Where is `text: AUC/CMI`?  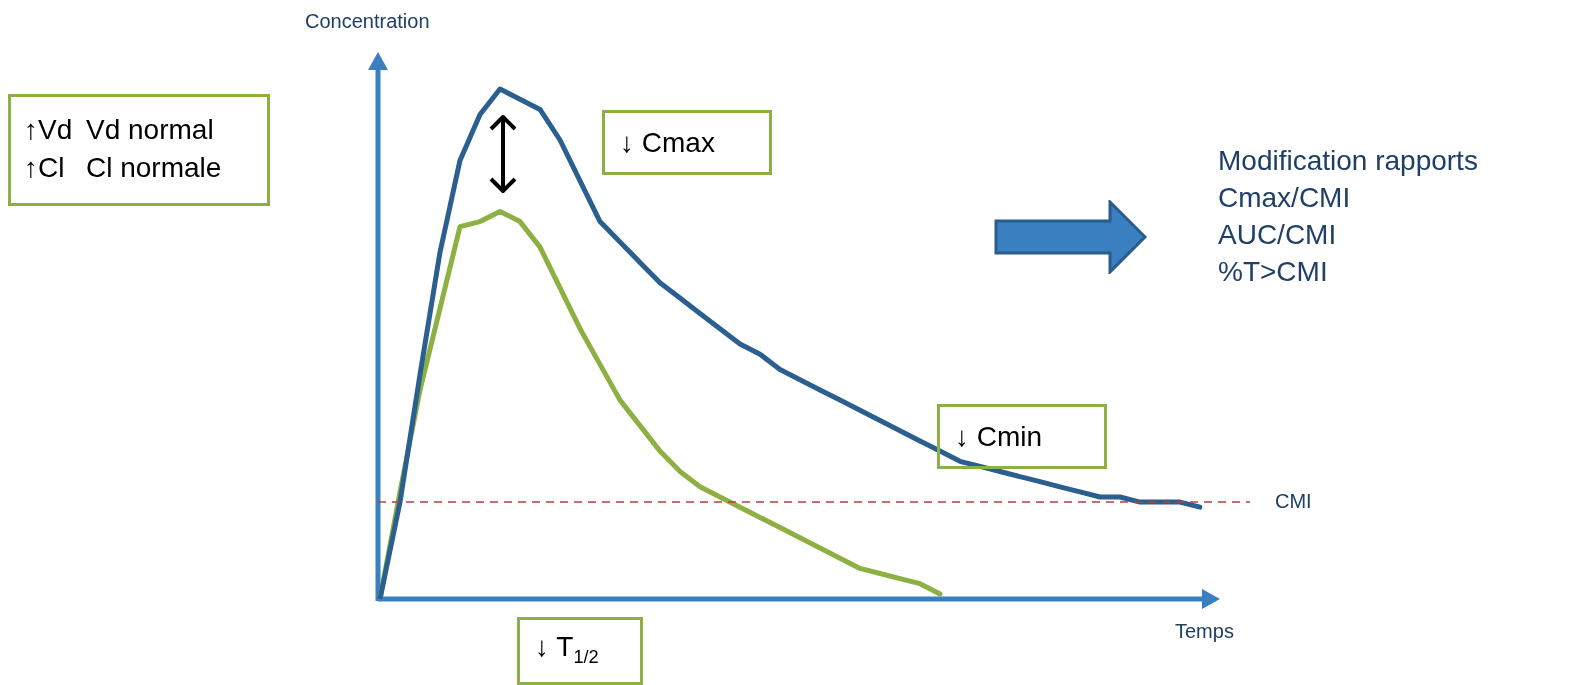 text: AUC/CMI is located at coordinates (1277, 234).